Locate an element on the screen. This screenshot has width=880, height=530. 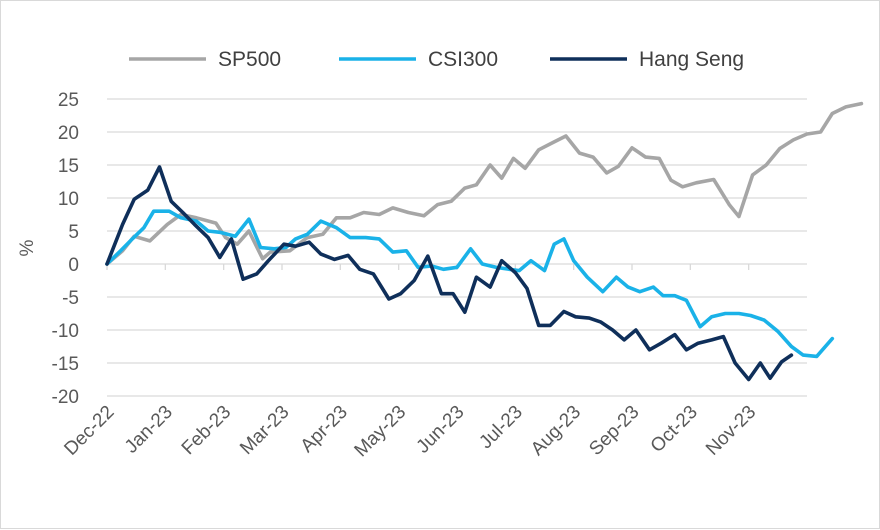
y-tick-label: -20 is located at coordinates (65, 397).